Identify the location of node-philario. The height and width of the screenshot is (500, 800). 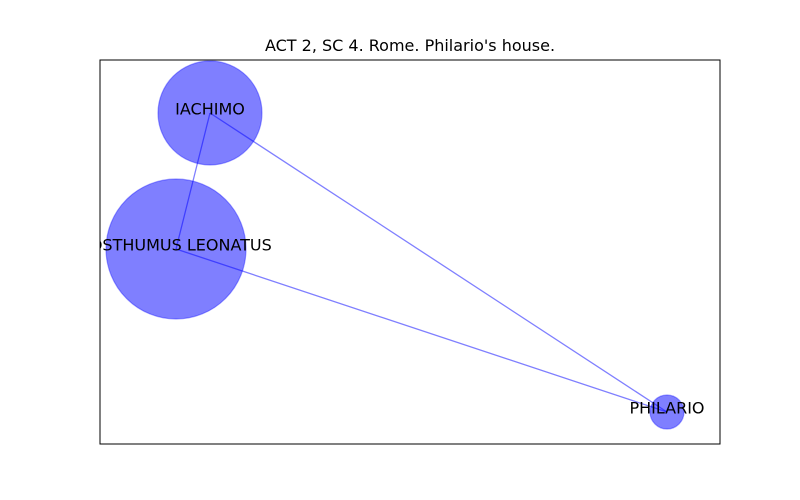
(667, 412).